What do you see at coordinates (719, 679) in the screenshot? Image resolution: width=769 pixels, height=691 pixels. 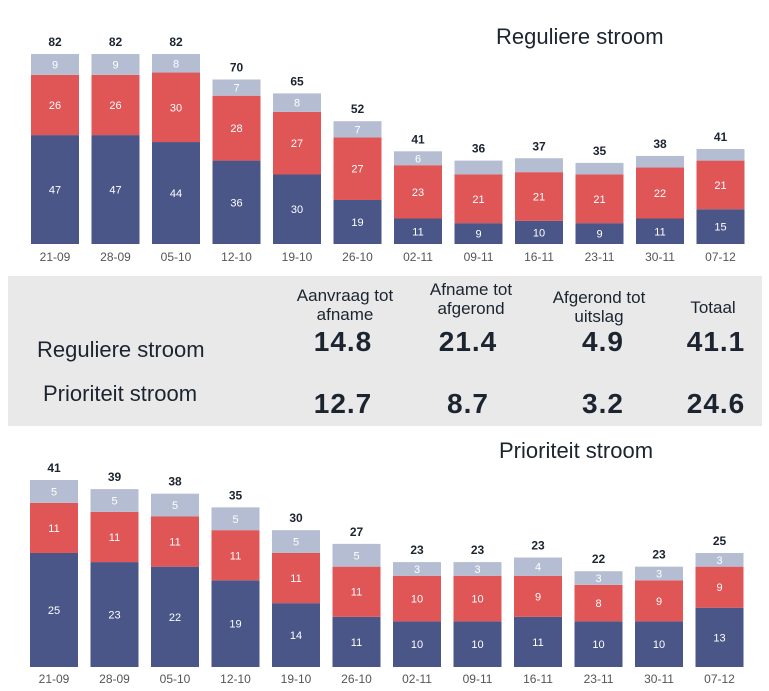 I see `priority-category-label-07-12: 07-12` at bounding box center [719, 679].